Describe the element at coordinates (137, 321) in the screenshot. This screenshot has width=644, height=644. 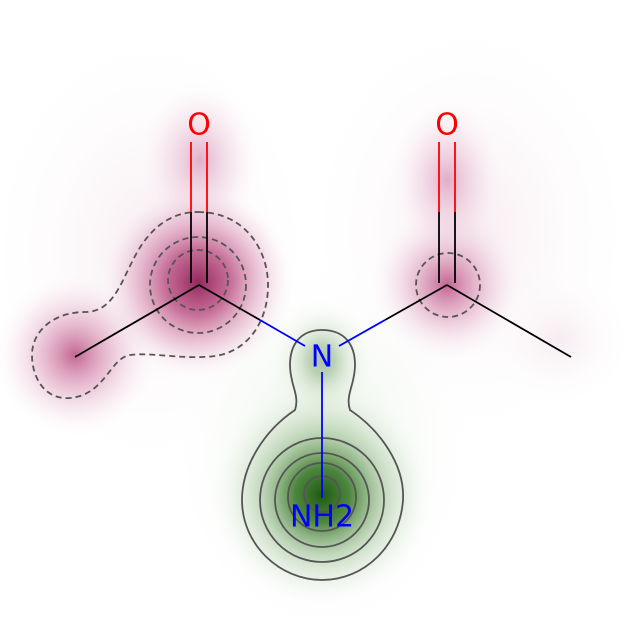
I see `bond-left-methyl` at that location.